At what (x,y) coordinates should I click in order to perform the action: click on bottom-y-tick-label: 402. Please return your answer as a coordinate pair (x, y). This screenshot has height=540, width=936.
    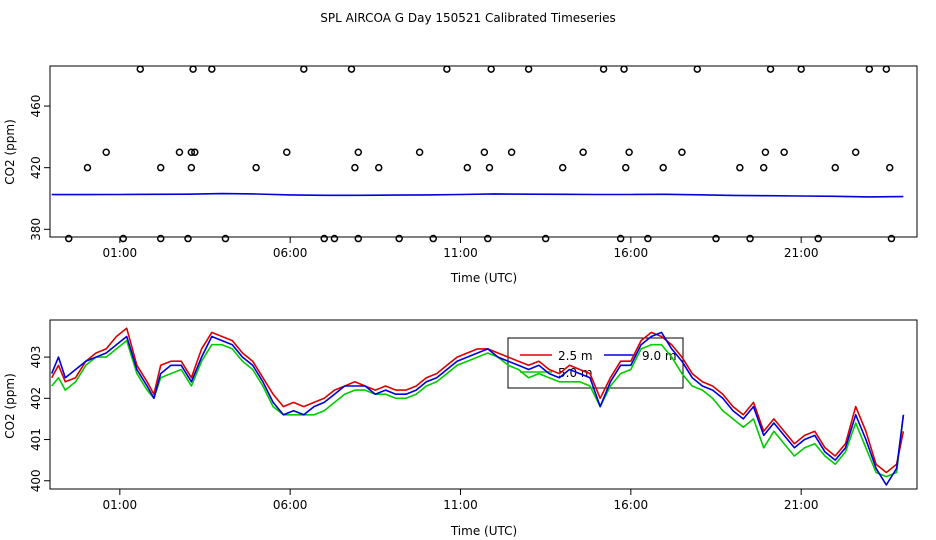
    Looking at the image, I should click on (36, 398).